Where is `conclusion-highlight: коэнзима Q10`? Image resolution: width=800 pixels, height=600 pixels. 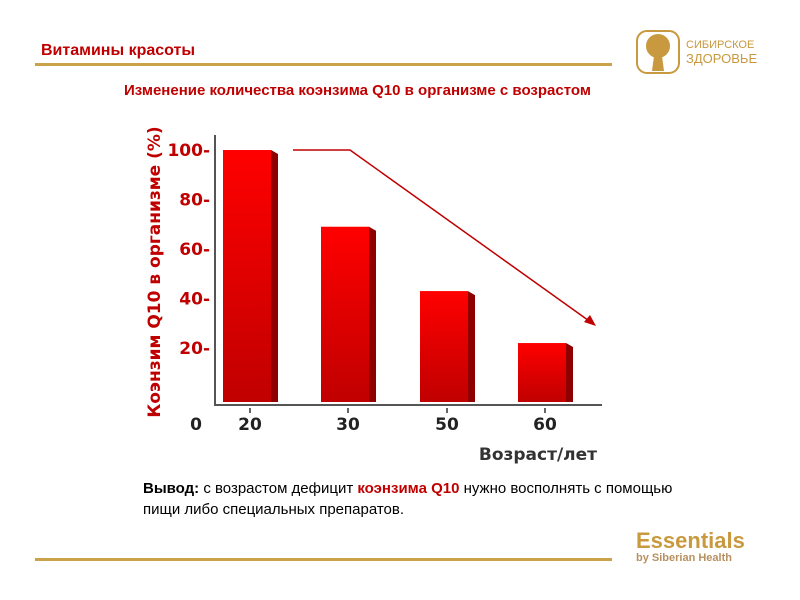
conclusion-highlight: коэнзима Q10 is located at coordinates (408, 488).